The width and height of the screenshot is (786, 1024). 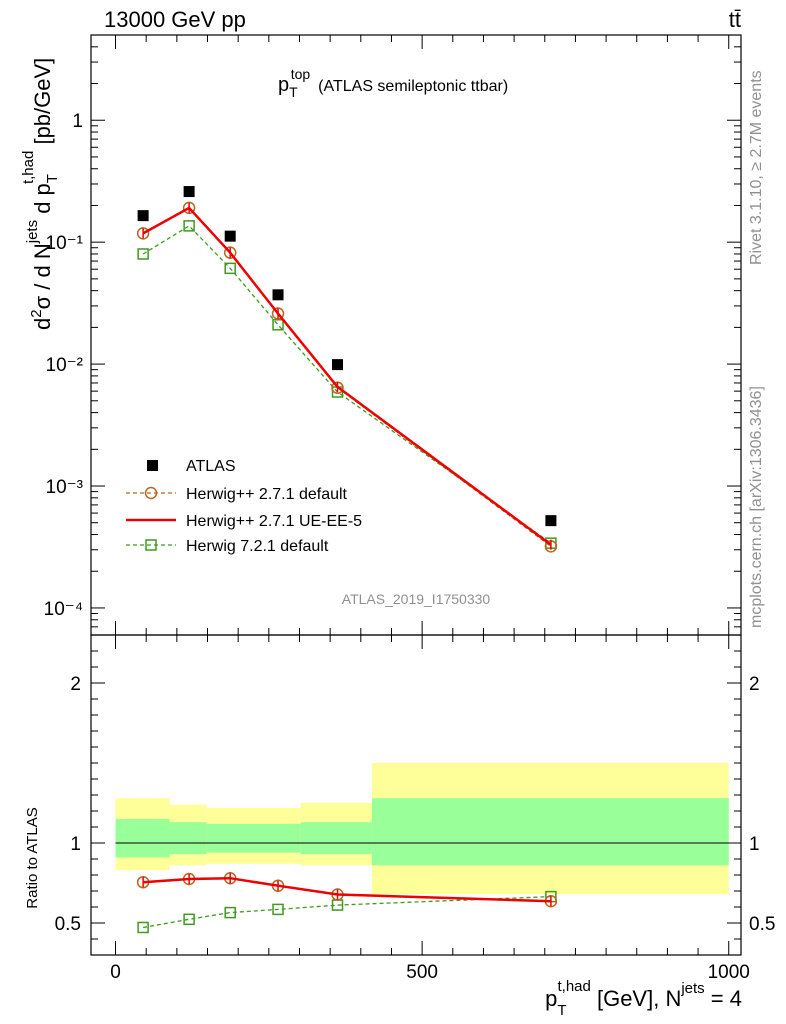 What do you see at coordinates (422, 972) in the screenshot?
I see `x-tick-label: 500` at bounding box center [422, 972].